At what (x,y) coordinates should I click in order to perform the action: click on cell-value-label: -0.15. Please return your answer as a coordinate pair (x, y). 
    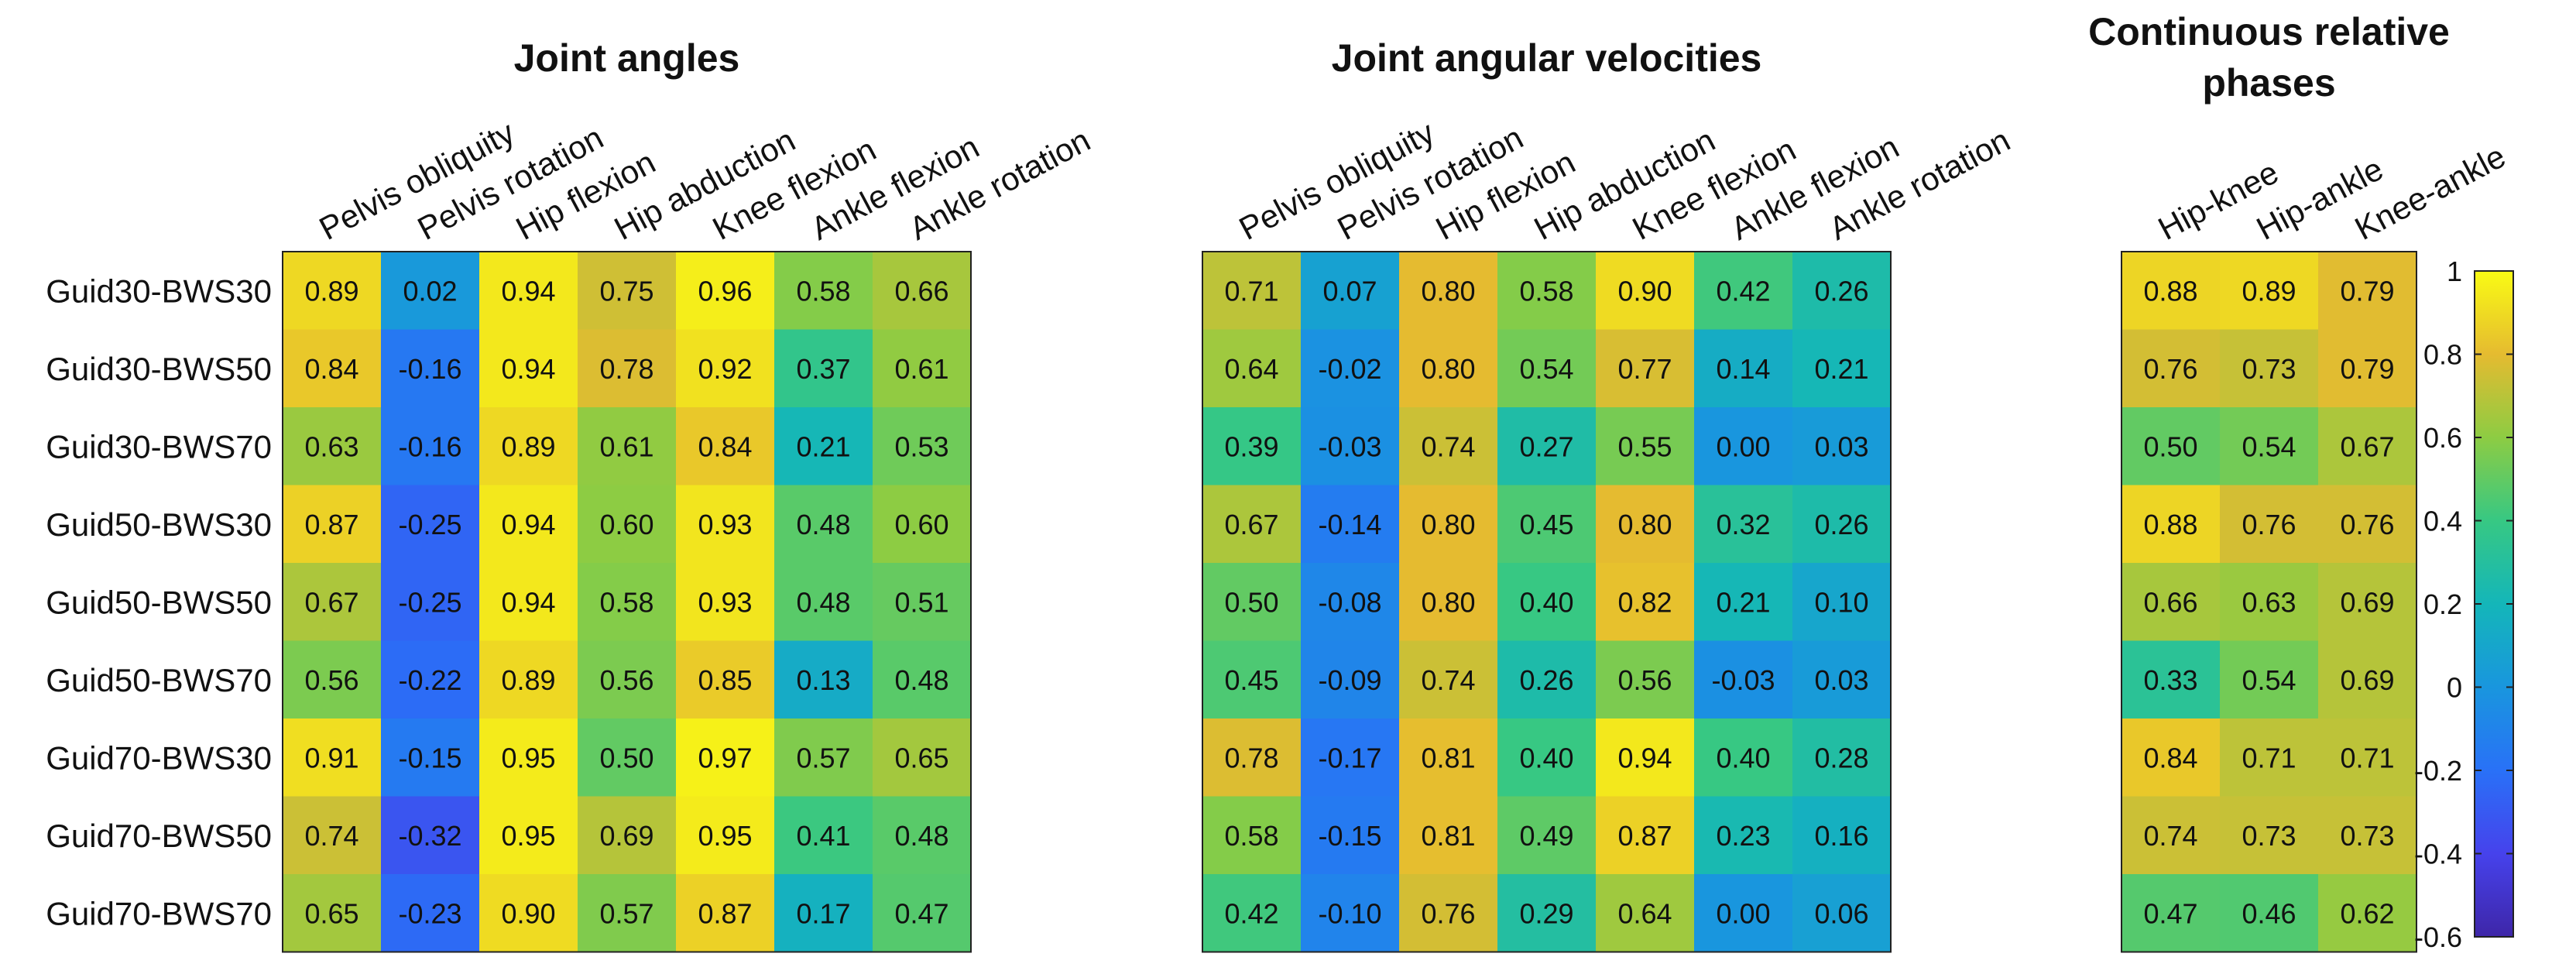
    Looking at the image, I should click on (1349, 836).